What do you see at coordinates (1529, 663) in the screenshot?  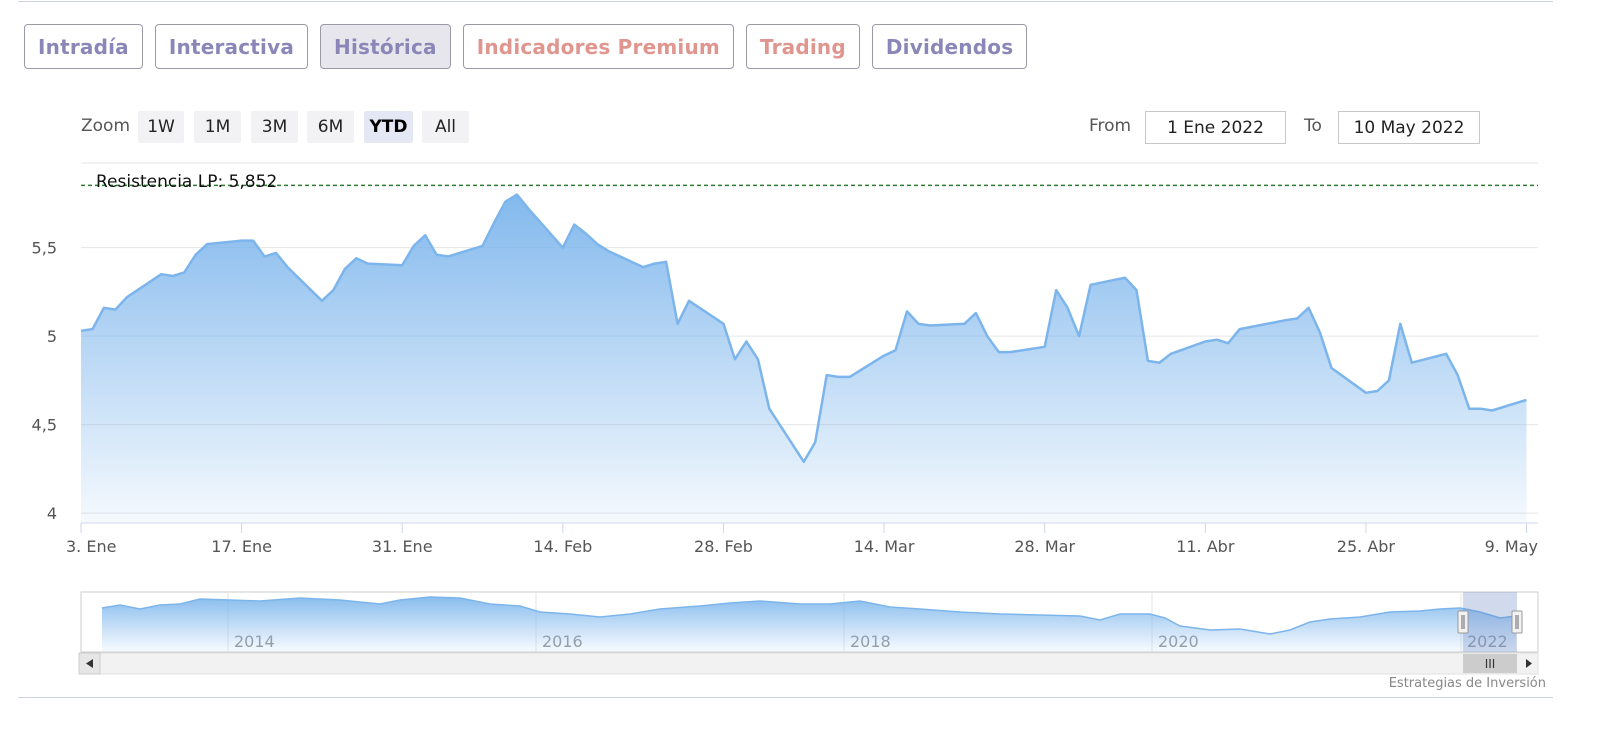 I see `arrow-right-icon` at bounding box center [1529, 663].